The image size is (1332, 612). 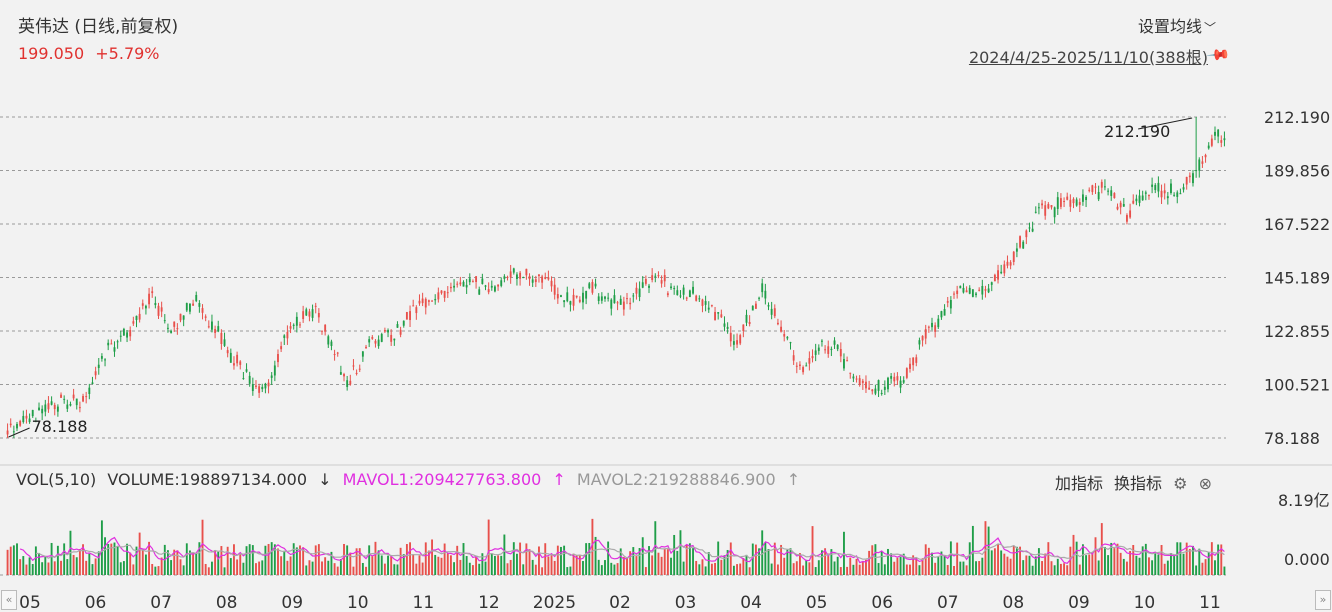 What do you see at coordinates (1088, 57) in the screenshot?
I see `date-range-link: 2024/4/25-2025/11/10(388根)` at bounding box center [1088, 57].